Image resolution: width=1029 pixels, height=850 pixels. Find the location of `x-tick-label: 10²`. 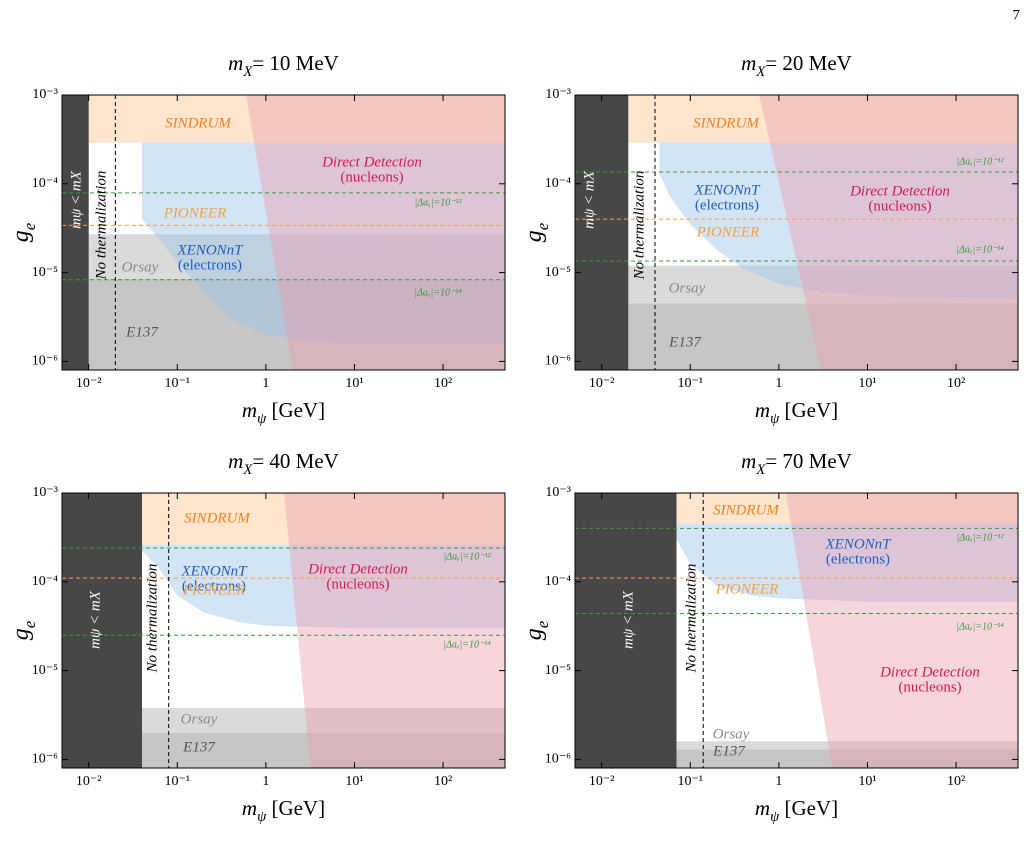

x-tick-label: 10² is located at coordinates (443, 781).